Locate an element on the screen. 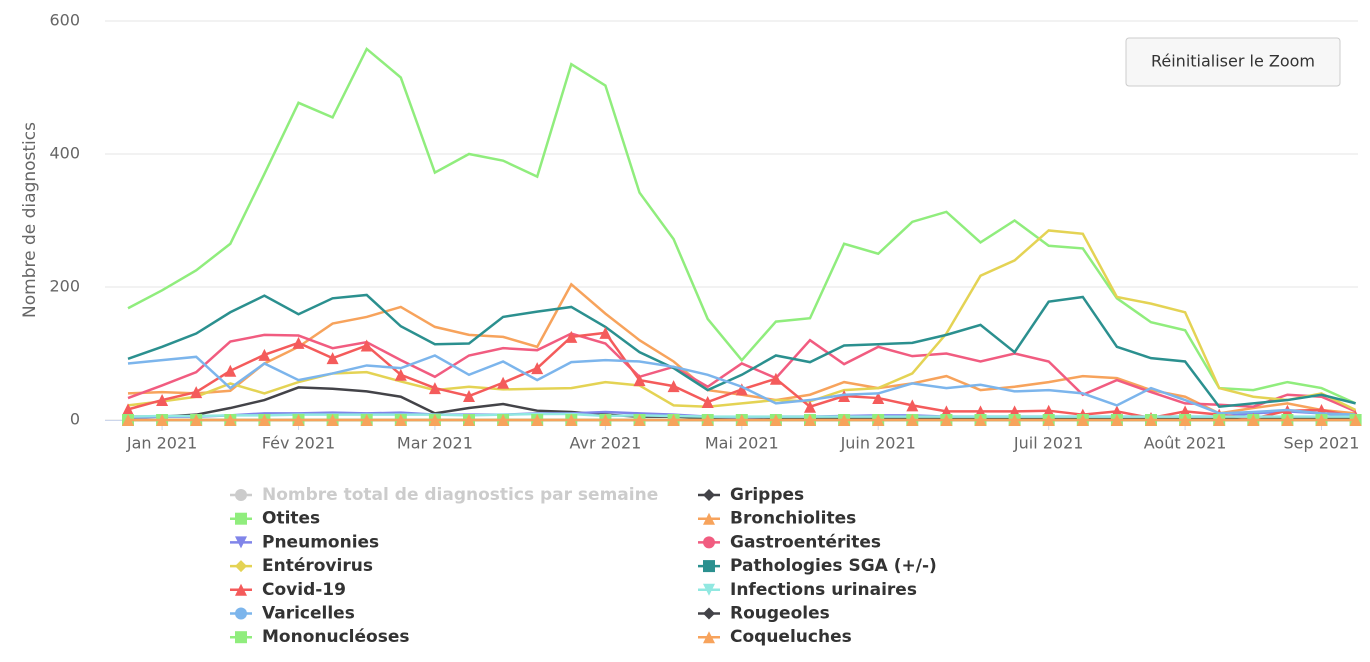  legend-item: Varicelles is located at coordinates (292, 614).